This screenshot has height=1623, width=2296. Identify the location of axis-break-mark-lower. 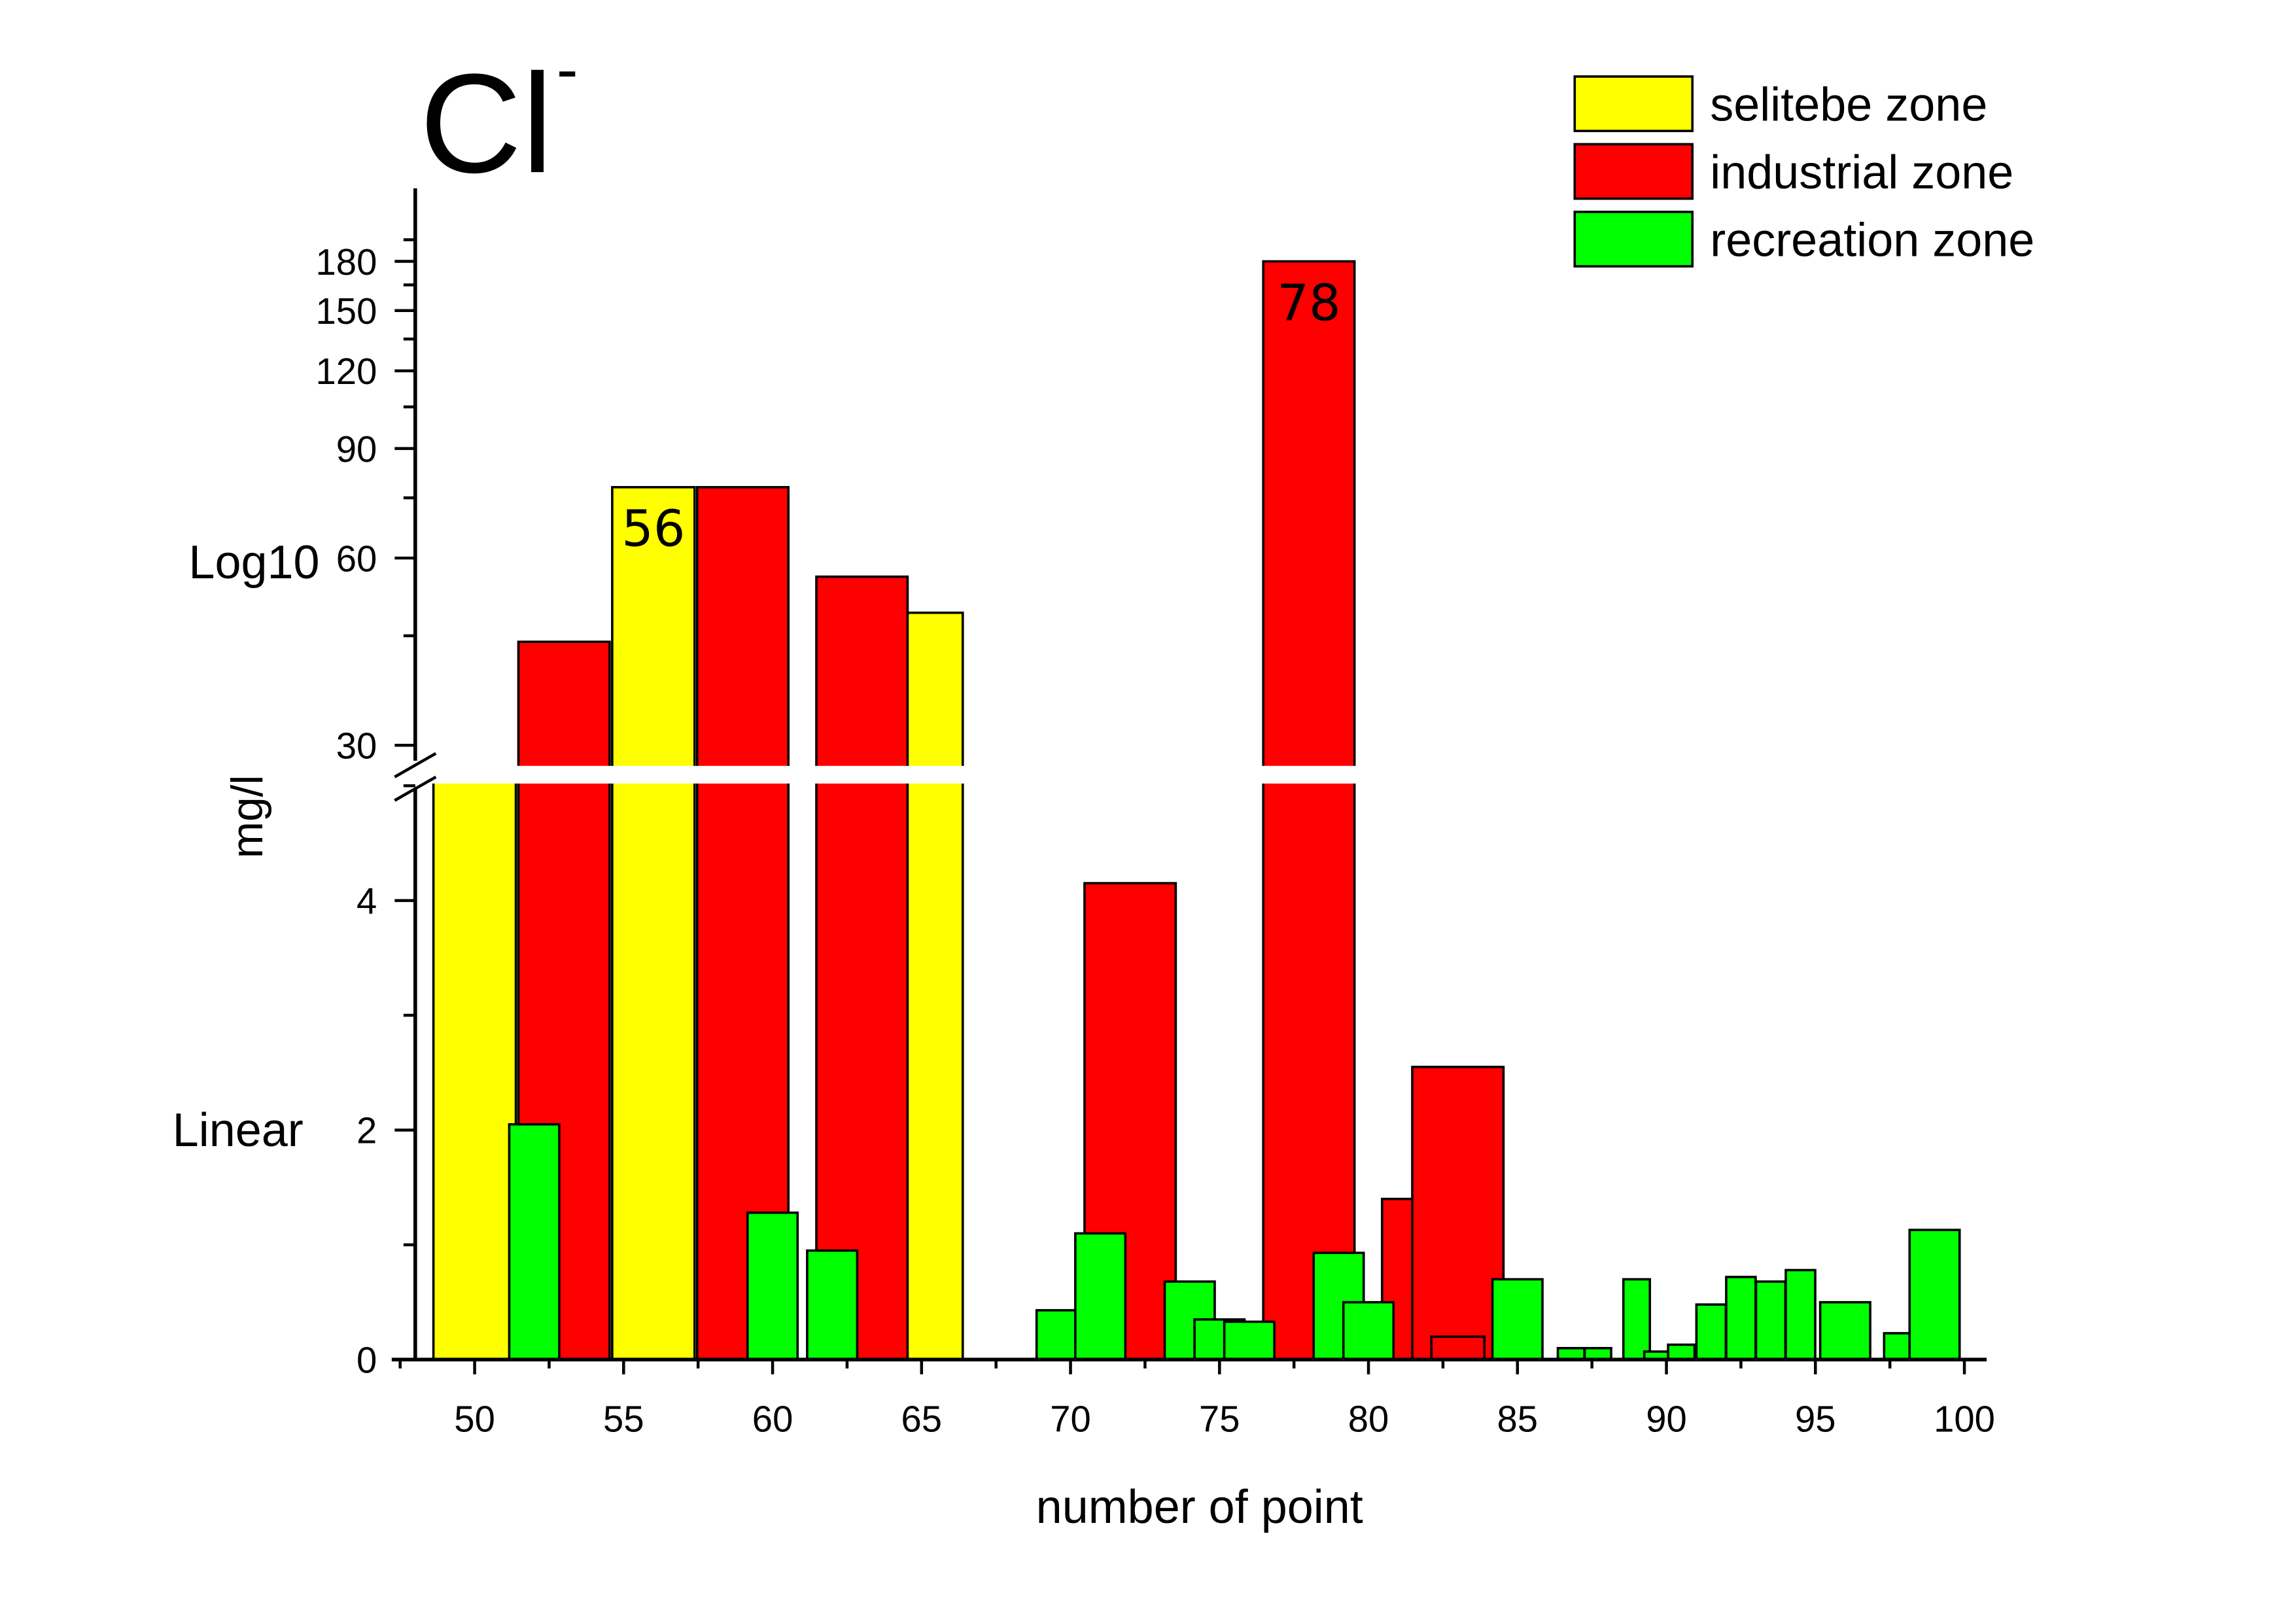
(415, 788).